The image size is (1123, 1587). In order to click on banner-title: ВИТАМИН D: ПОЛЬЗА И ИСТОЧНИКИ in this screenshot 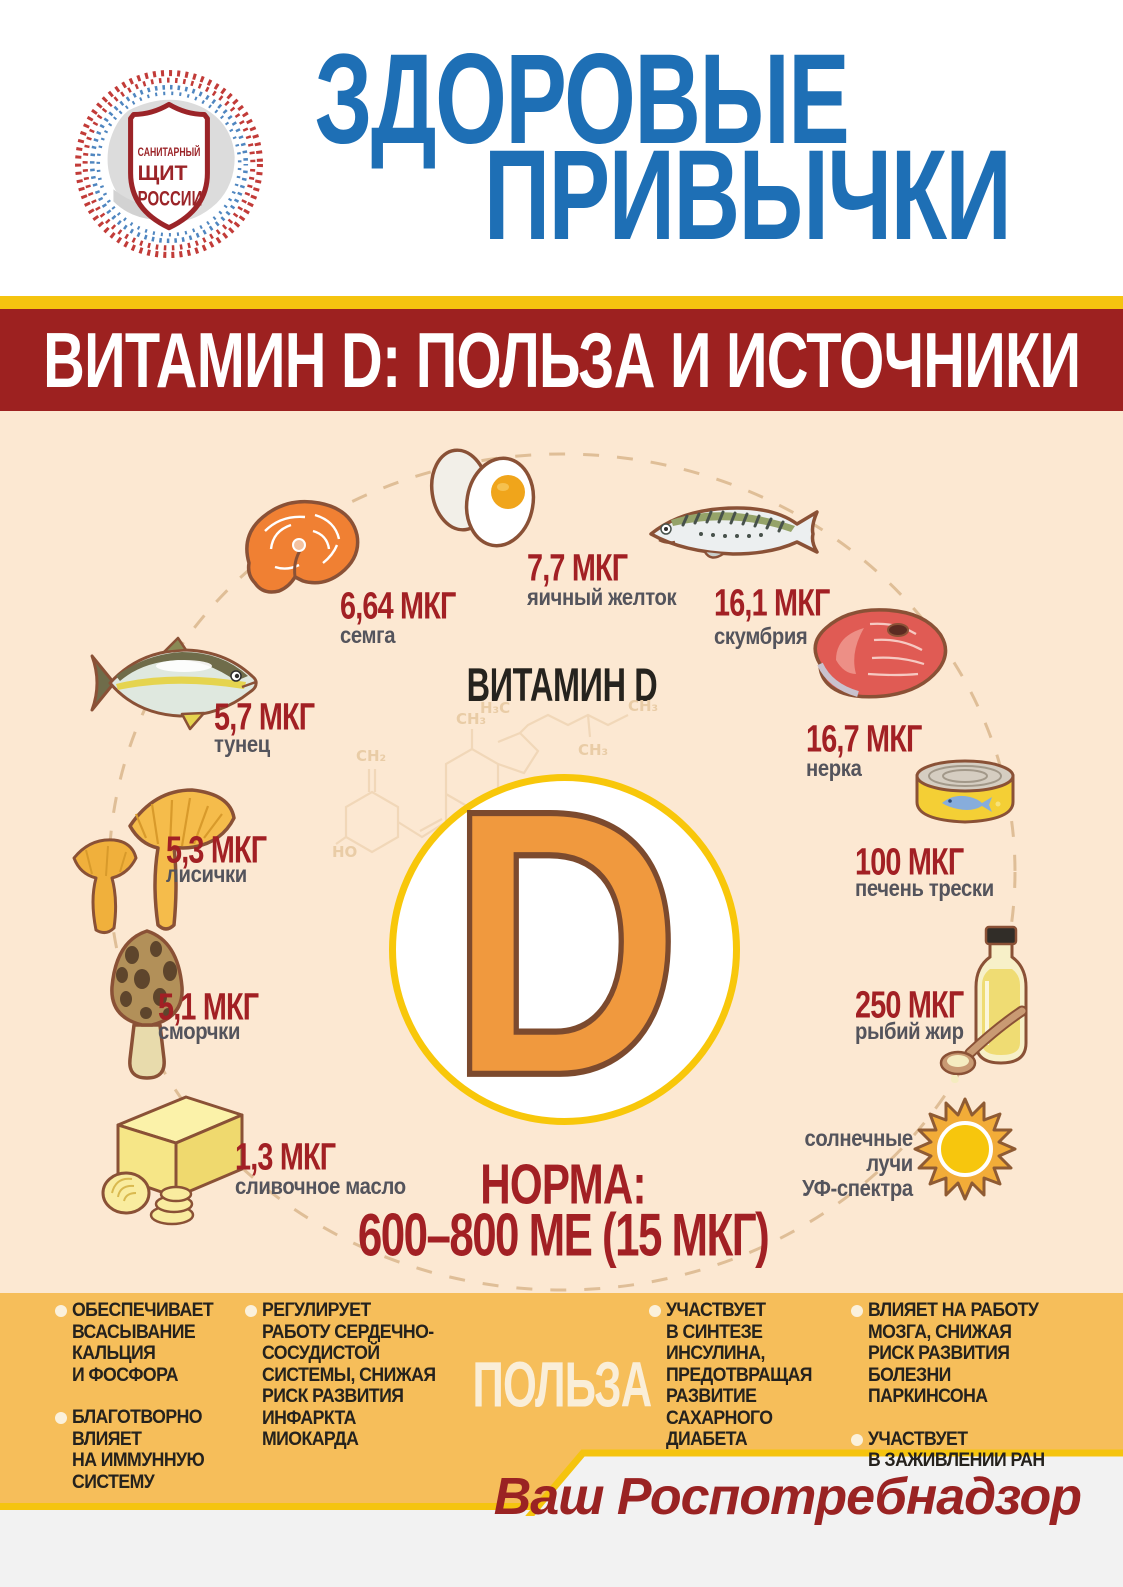, I will do `click(561, 359)`.